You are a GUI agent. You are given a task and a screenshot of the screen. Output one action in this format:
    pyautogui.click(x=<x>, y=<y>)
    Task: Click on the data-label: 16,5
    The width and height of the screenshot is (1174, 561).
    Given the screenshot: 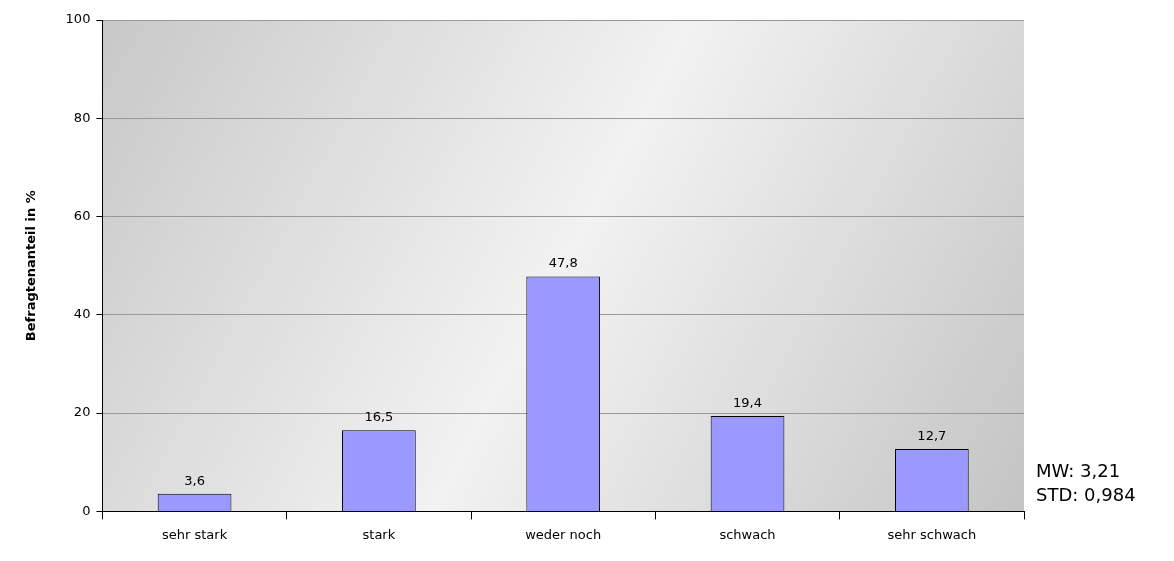 What is the action you would take?
    pyautogui.click(x=379, y=417)
    